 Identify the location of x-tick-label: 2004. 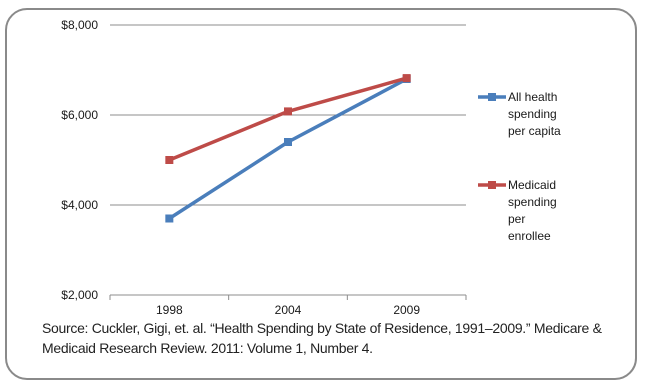
(288, 310).